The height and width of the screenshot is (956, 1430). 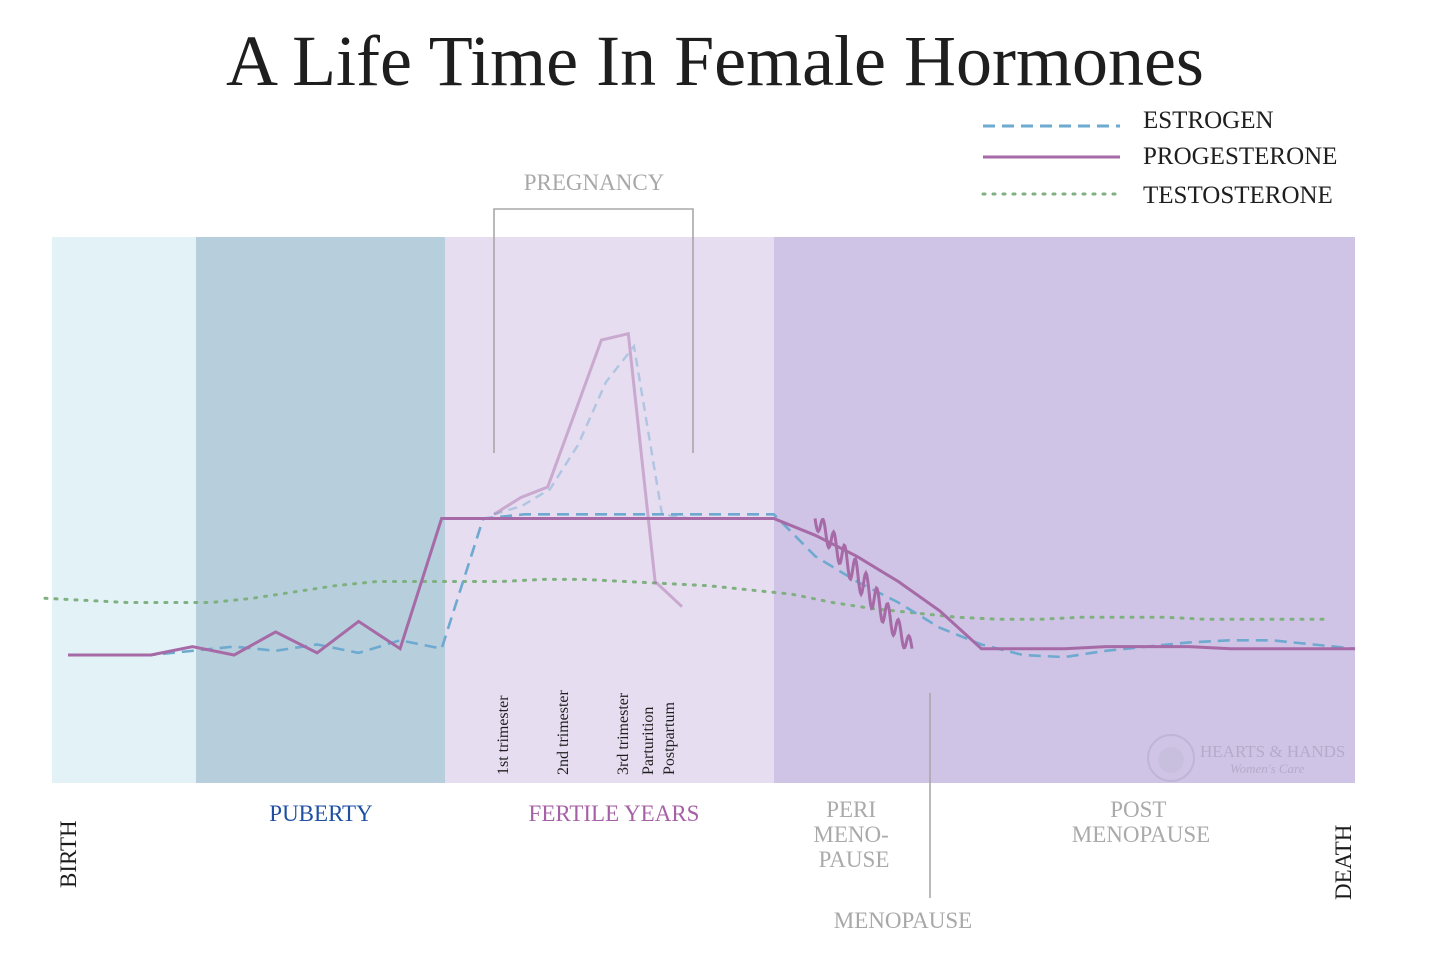 I want to click on stage-label-perimenopause: PERI MENO- PAUSE, so click(x=853, y=834).